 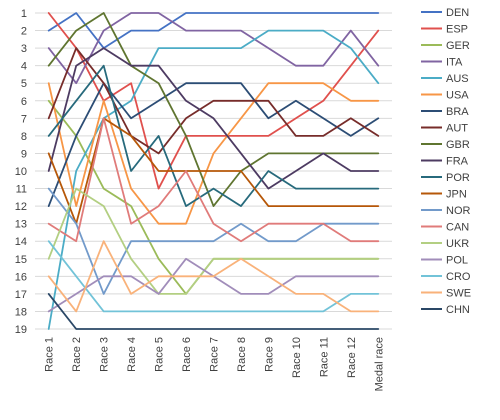 I want to click on legend-entry-usa: USA, so click(x=445, y=96).